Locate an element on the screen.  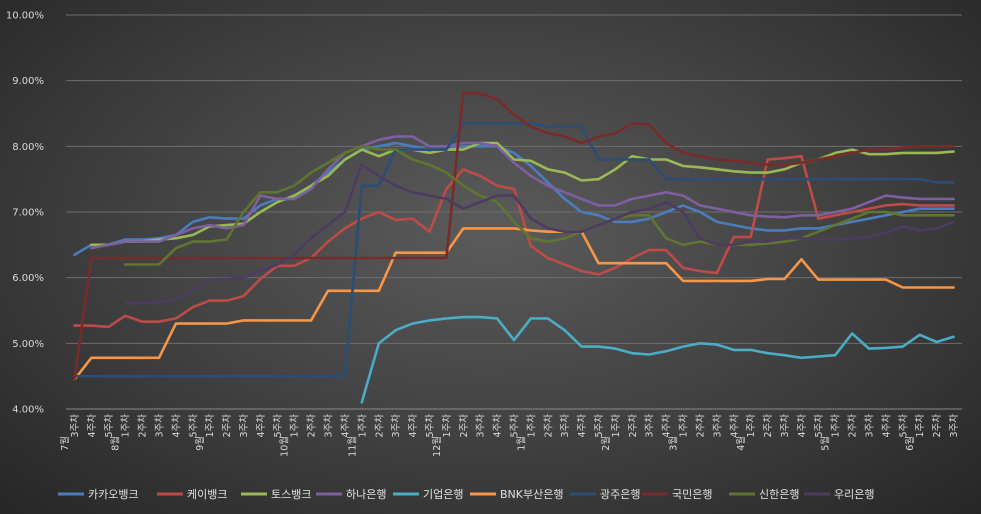
series-line is located at coordinates (657, 359).